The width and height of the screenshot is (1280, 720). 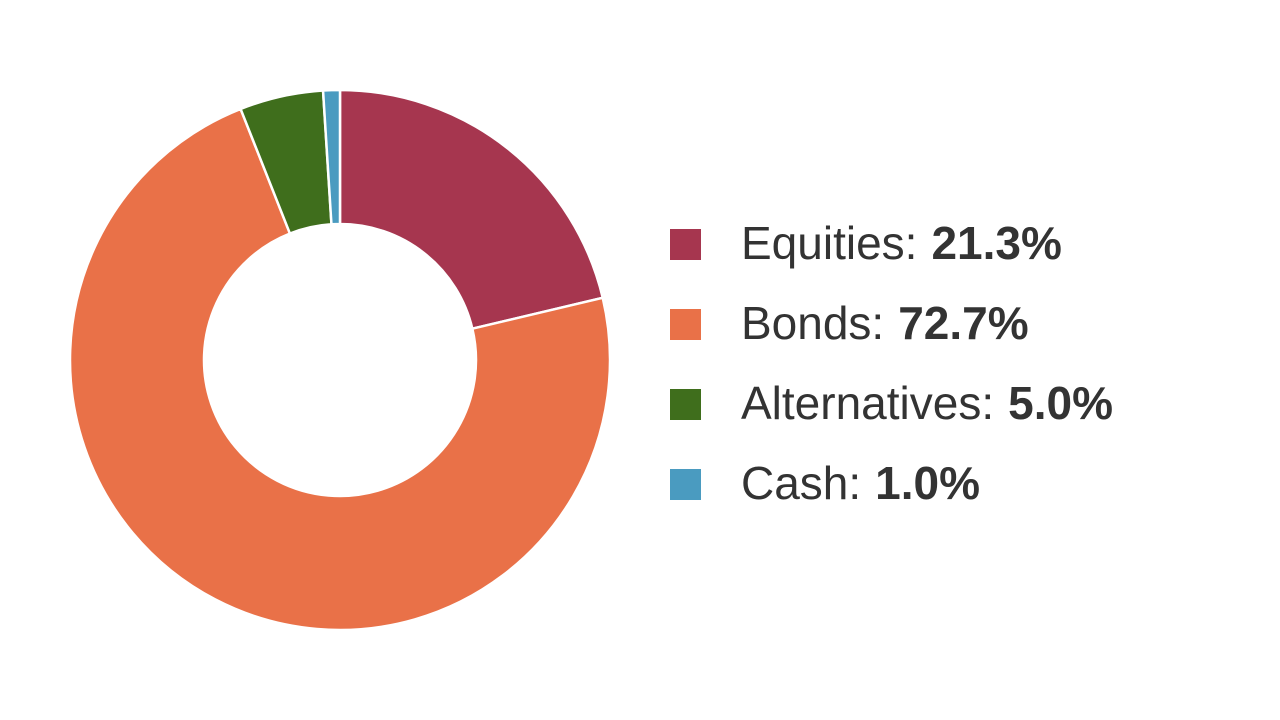 I want to click on legend-label: Cash: 1.0%, so click(x=860, y=483).